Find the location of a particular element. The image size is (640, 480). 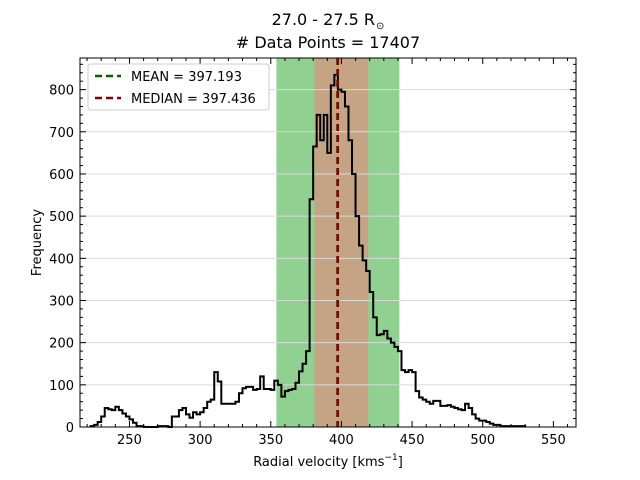

y-tick-label: 700 is located at coordinates (61, 133).